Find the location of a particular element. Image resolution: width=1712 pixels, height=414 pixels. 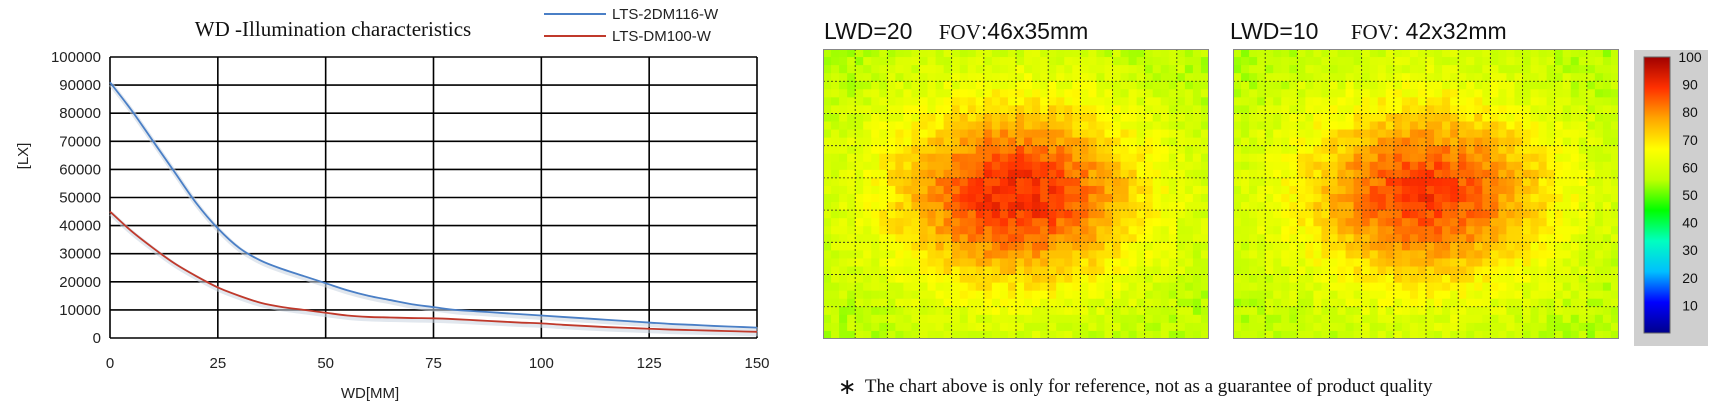

legend: LTS-2DM116-W LTS-DM100-W is located at coordinates (631, 25).